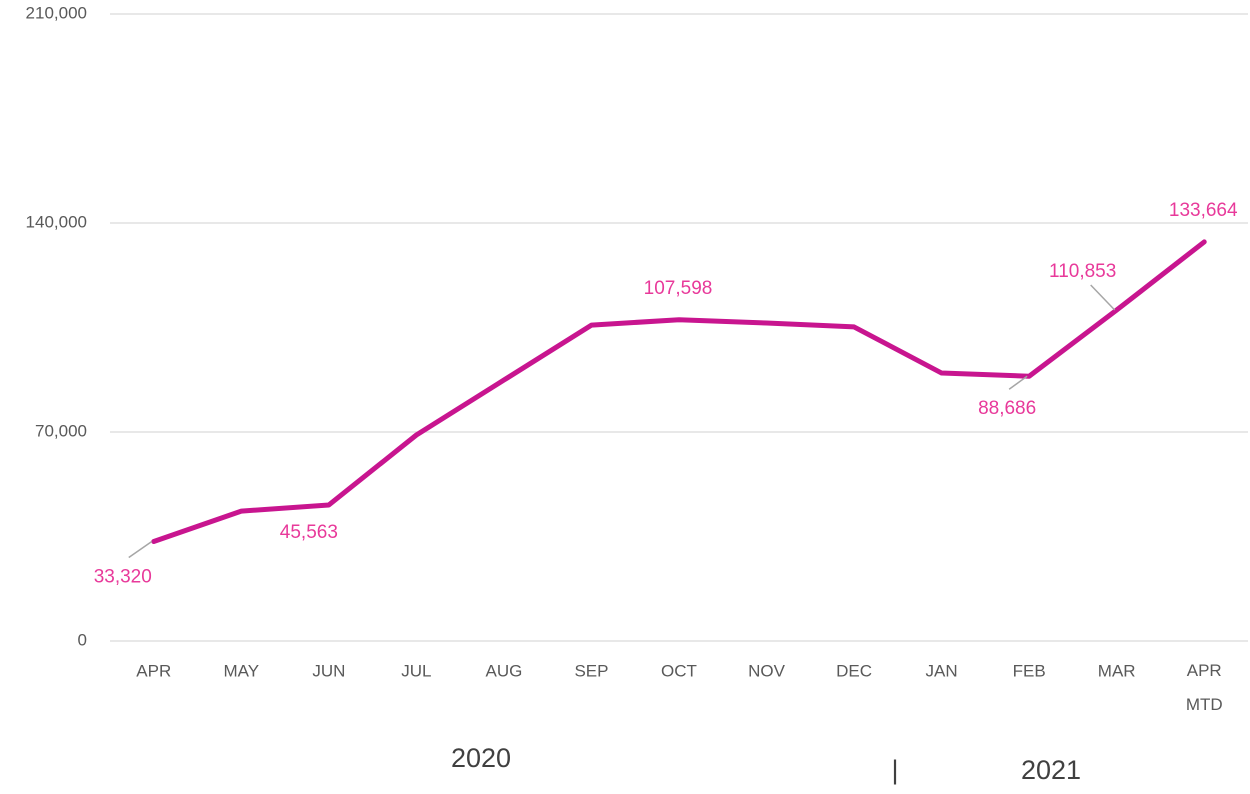 This screenshot has width=1250, height=794. Describe the element at coordinates (854, 670) in the screenshot. I see `x-tick-label: DEC` at that location.